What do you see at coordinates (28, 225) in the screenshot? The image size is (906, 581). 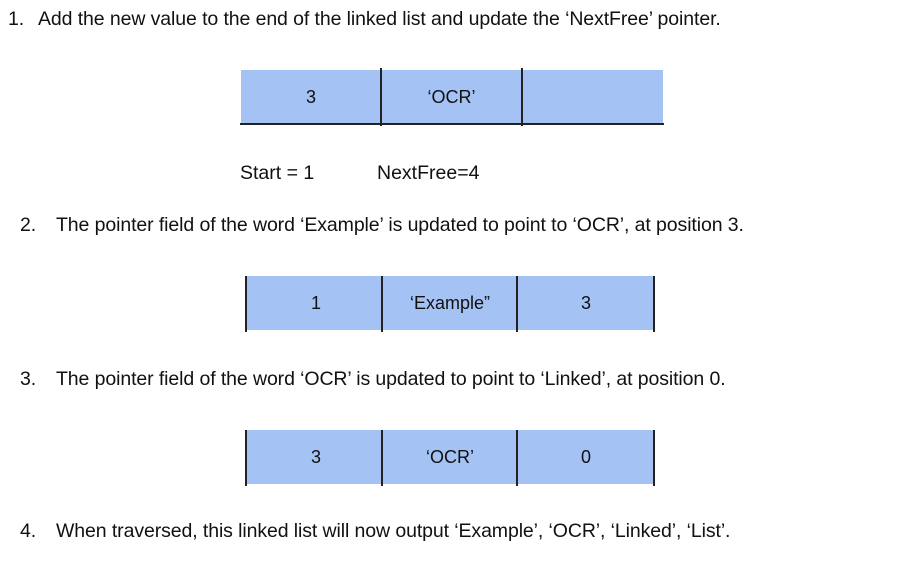 I see `step-2-number: 2.` at bounding box center [28, 225].